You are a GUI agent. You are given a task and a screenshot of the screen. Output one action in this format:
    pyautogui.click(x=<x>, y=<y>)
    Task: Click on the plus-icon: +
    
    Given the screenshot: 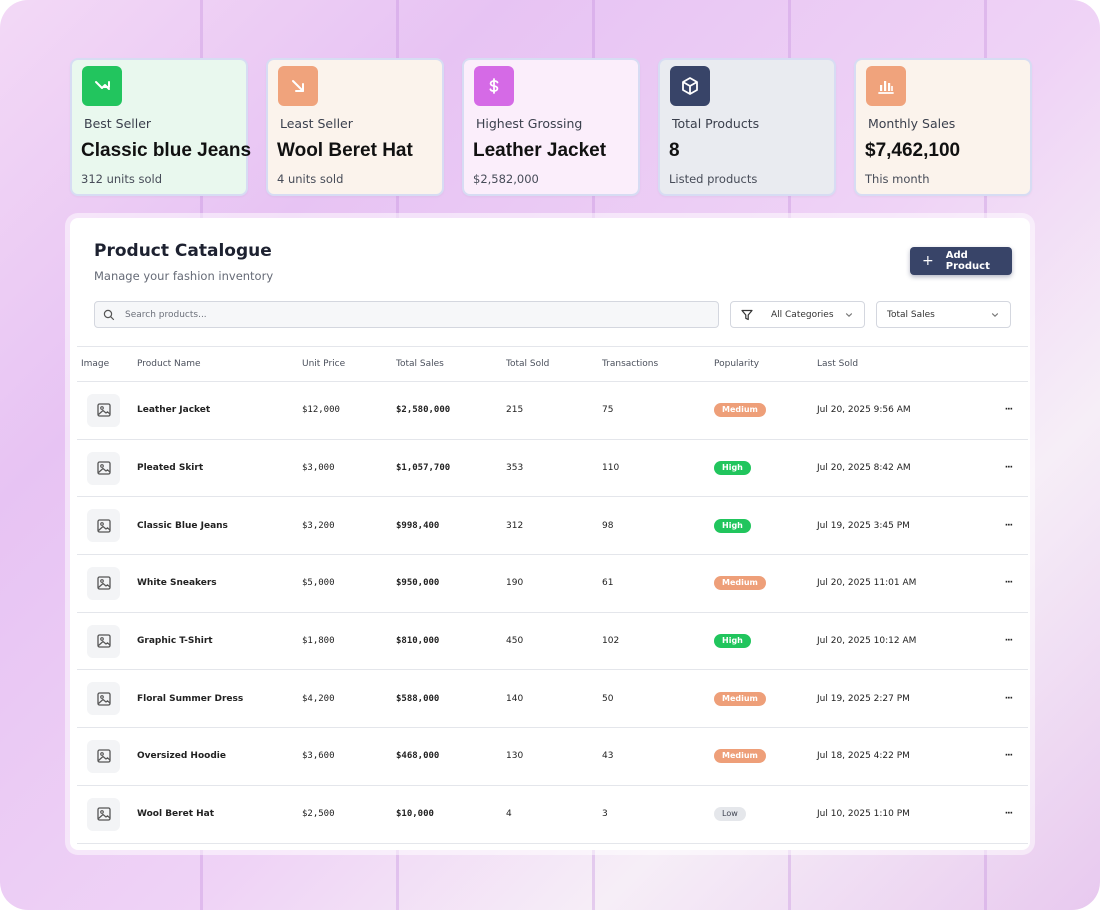 What is the action you would take?
    pyautogui.click(x=928, y=261)
    